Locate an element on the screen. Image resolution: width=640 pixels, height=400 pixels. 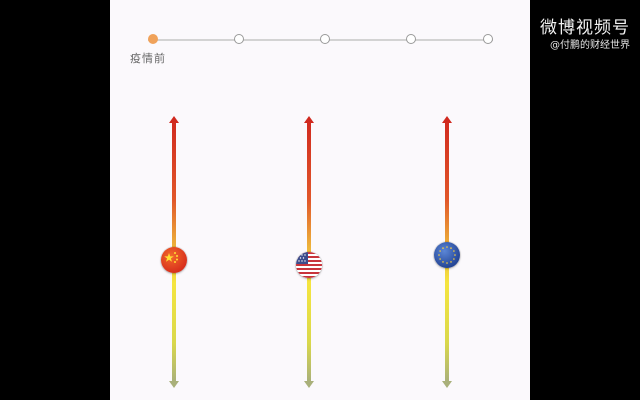
eu-flag-icon is located at coordinates (447, 254).